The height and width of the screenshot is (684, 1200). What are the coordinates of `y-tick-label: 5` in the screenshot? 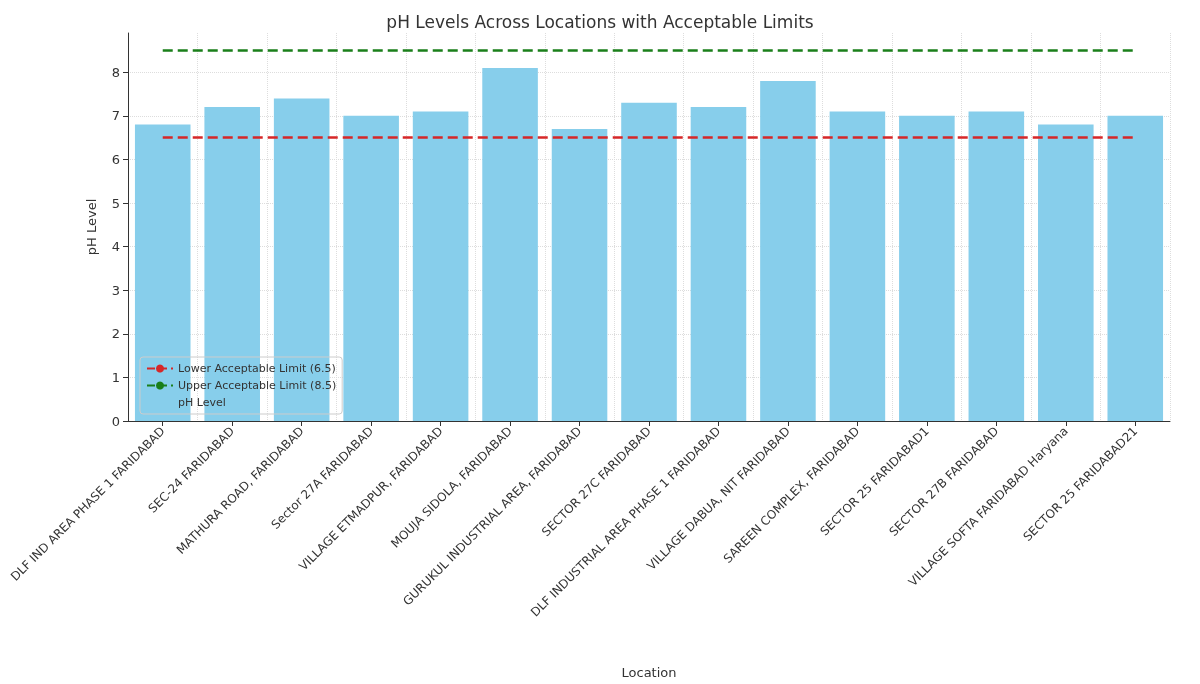 It's located at (115, 203).